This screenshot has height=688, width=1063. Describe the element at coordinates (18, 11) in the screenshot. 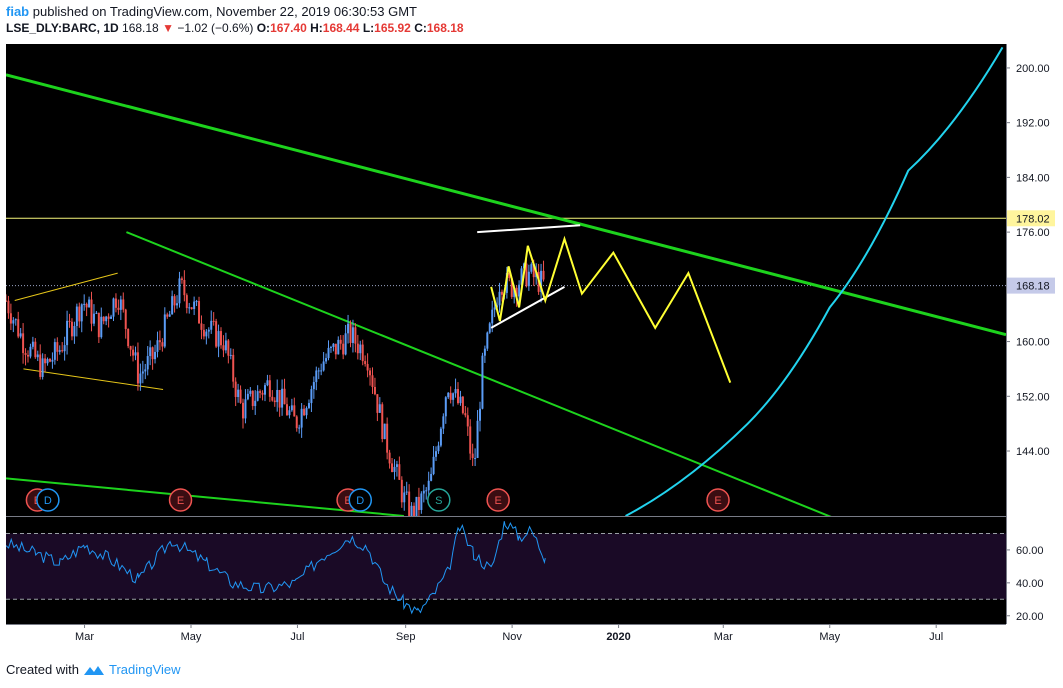

I see `author-link: fiab` at that location.